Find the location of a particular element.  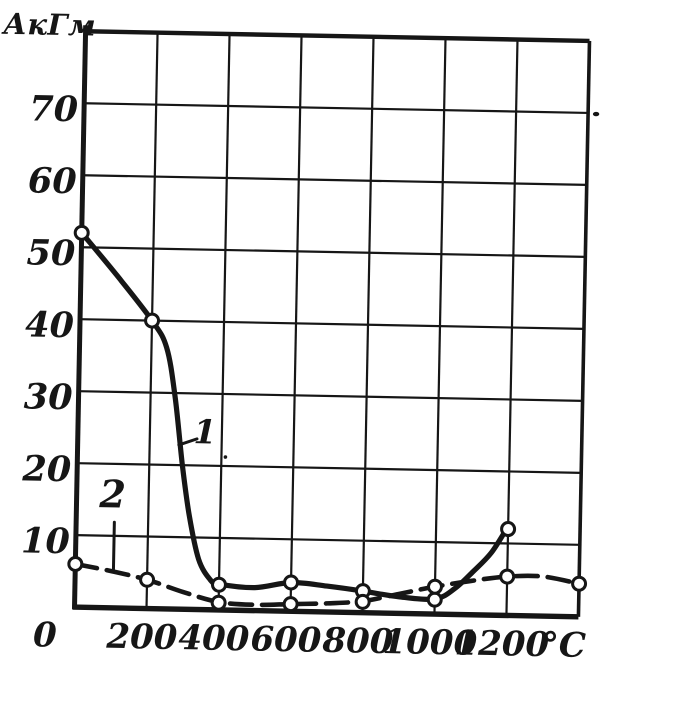

x-tick-label-200: 200 is located at coordinates (141, 637).